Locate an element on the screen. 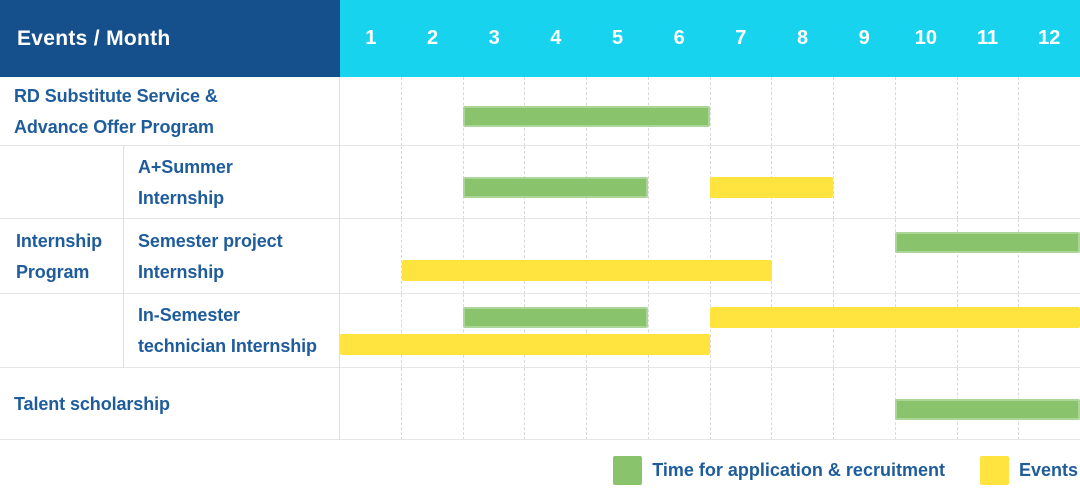  month-label: 9 is located at coordinates (864, 38).